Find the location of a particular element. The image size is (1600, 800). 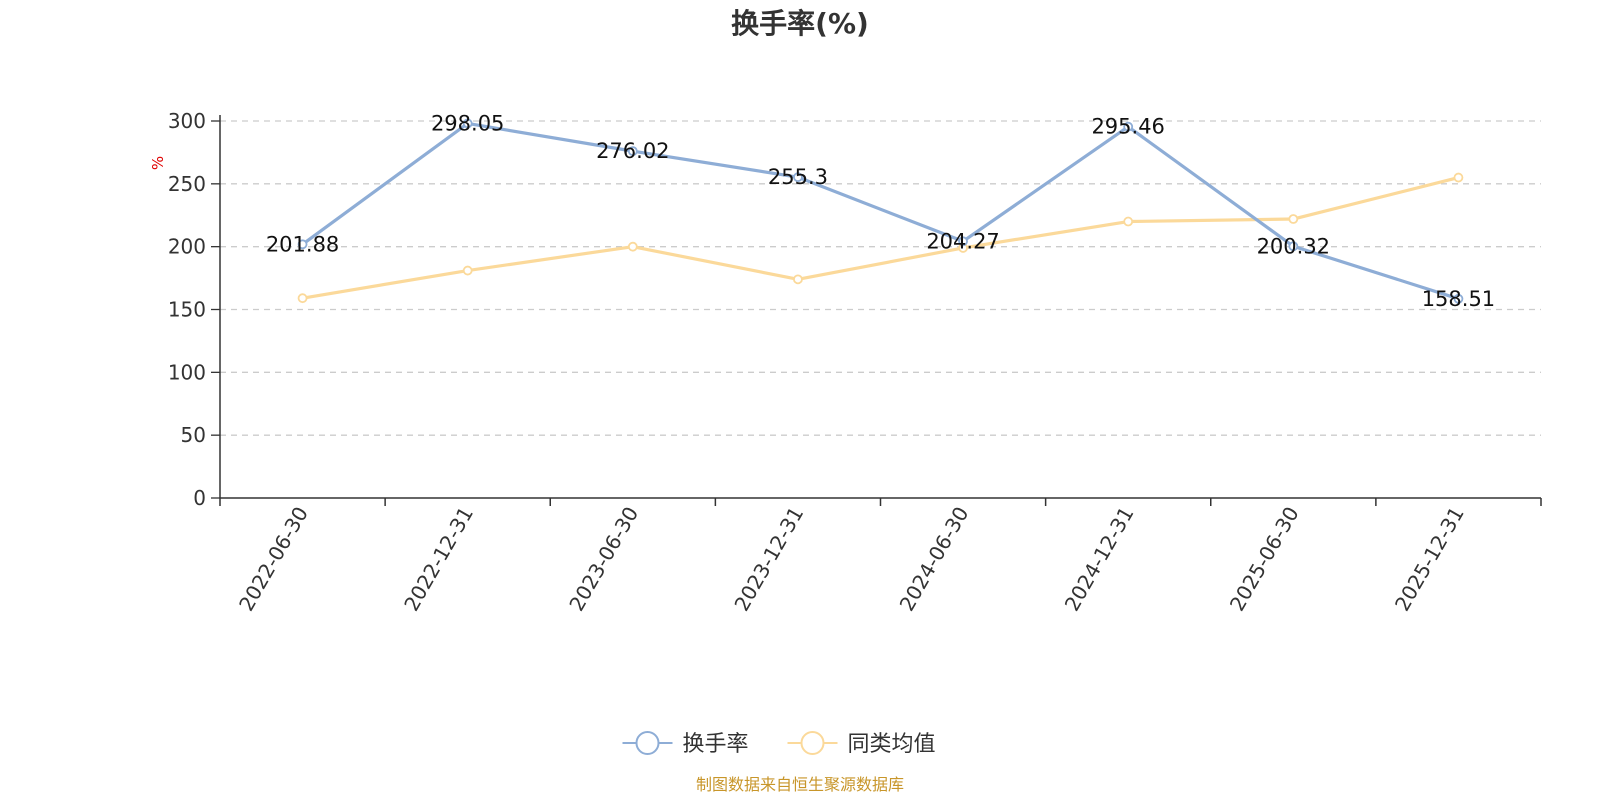

x-tick-label: 2025-12-31 is located at coordinates (1429, 559).